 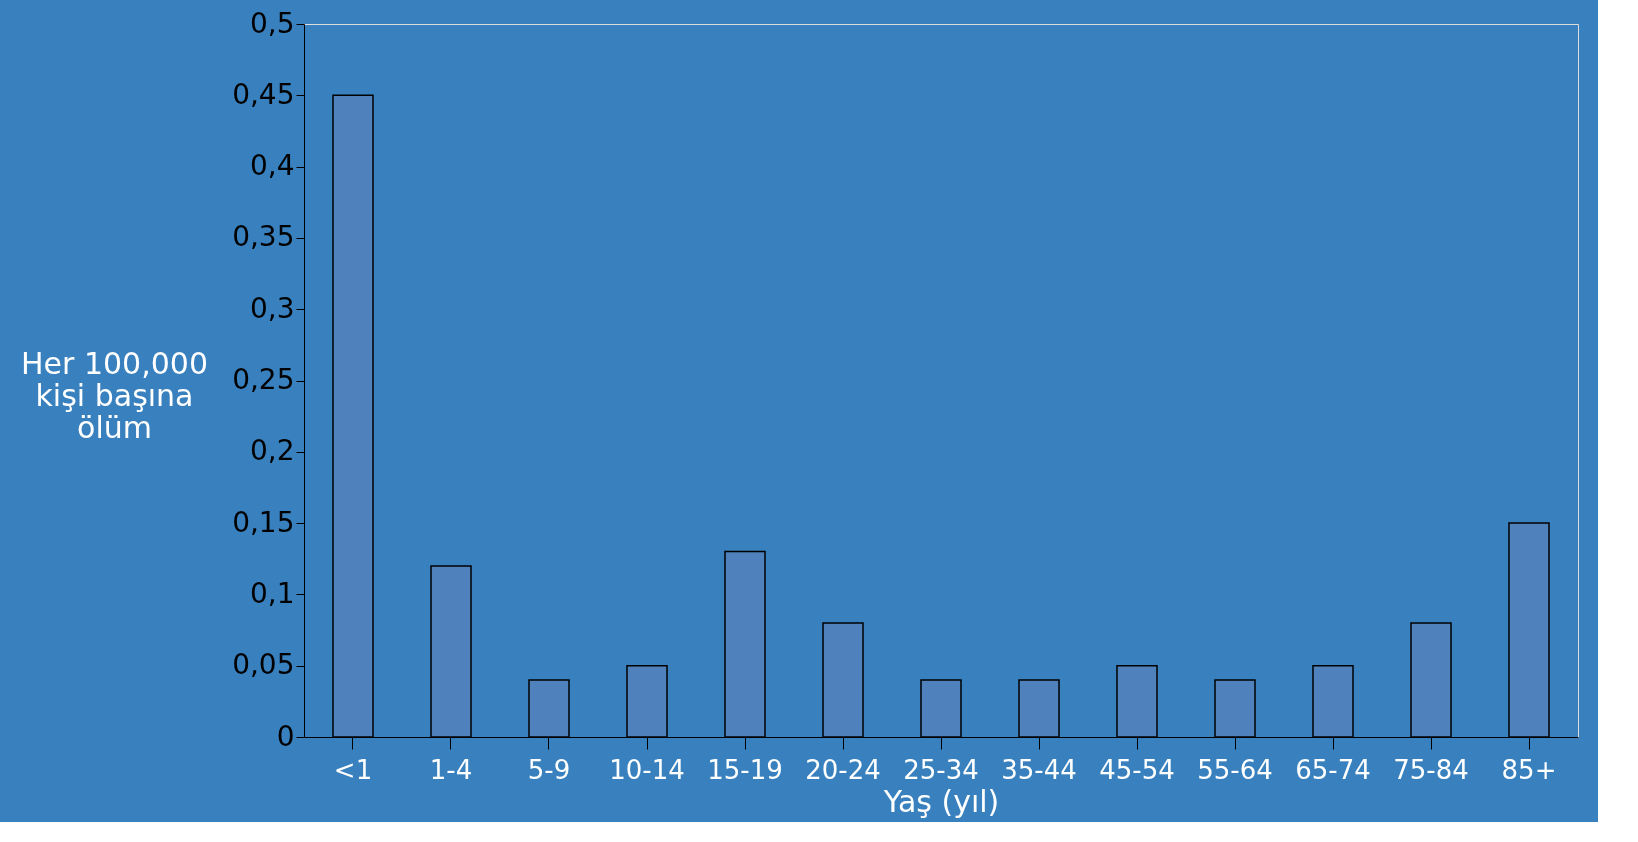 I want to click on x-tick-label: 20-24, so click(x=843, y=769).